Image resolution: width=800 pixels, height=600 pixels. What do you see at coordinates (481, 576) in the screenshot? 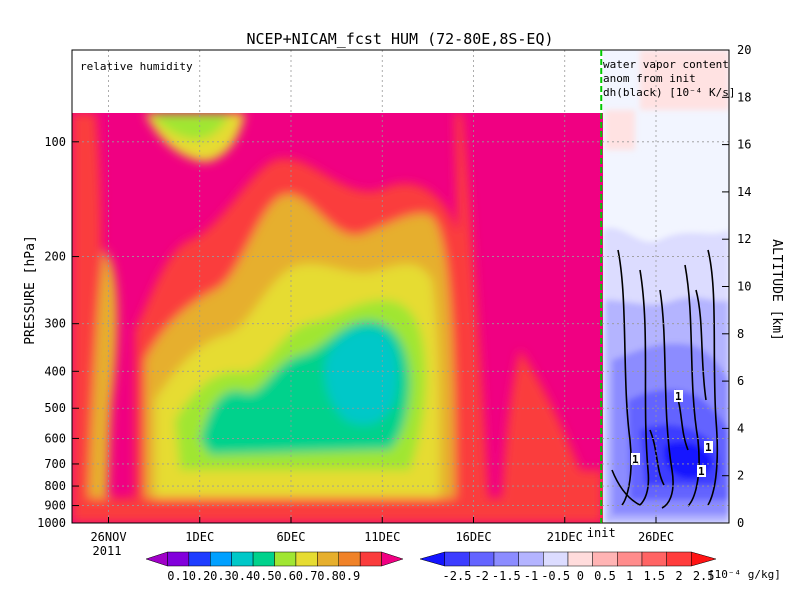
I see `colorbar-label: -2` at bounding box center [481, 576].